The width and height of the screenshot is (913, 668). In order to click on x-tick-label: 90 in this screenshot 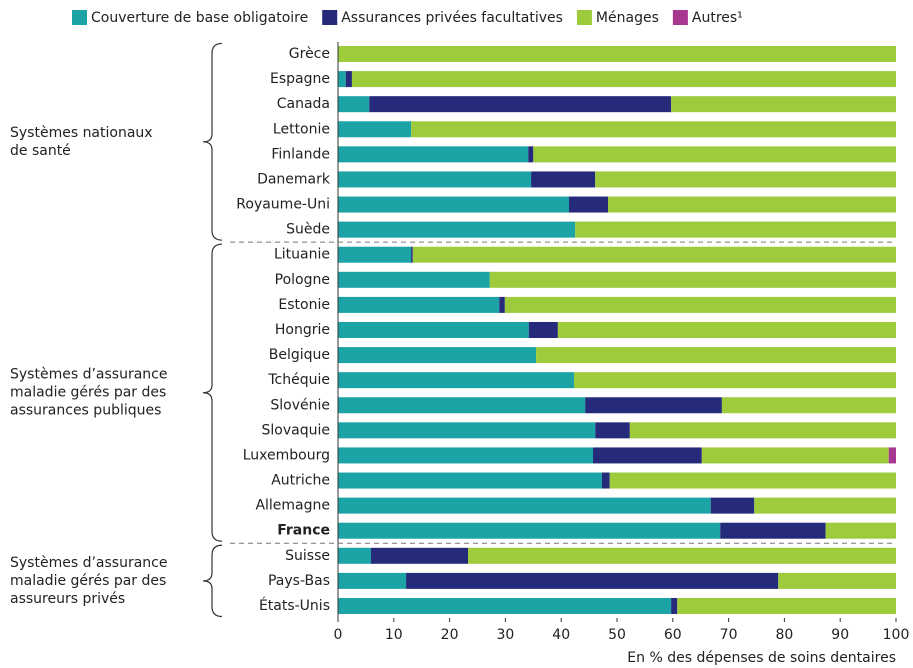, I will do `click(840, 635)`.